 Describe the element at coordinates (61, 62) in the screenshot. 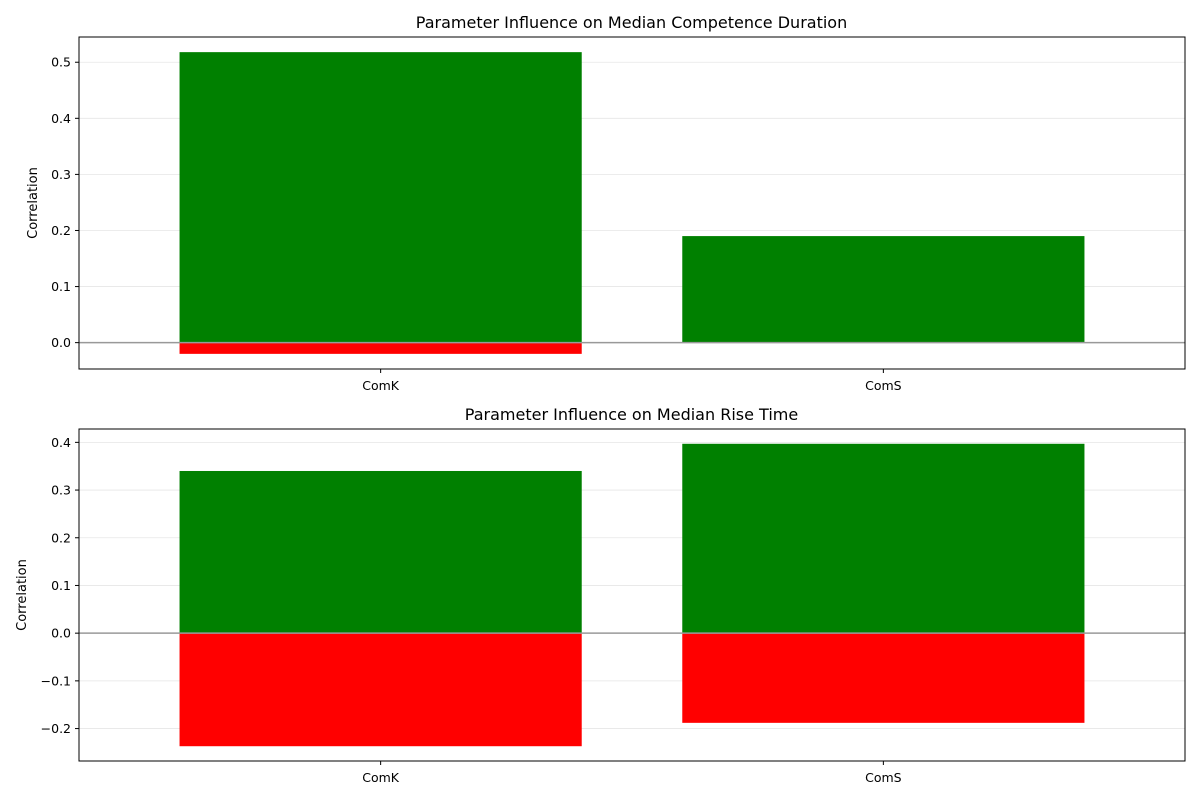

I see `y-tick-label: 0.5` at that location.